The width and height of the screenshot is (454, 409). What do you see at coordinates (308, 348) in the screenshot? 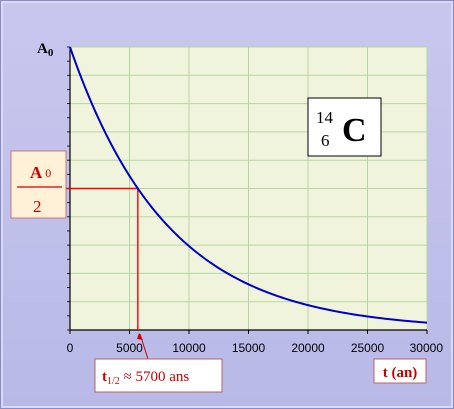
I see `x-tick-label: 20000` at bounding box center [308, 348].